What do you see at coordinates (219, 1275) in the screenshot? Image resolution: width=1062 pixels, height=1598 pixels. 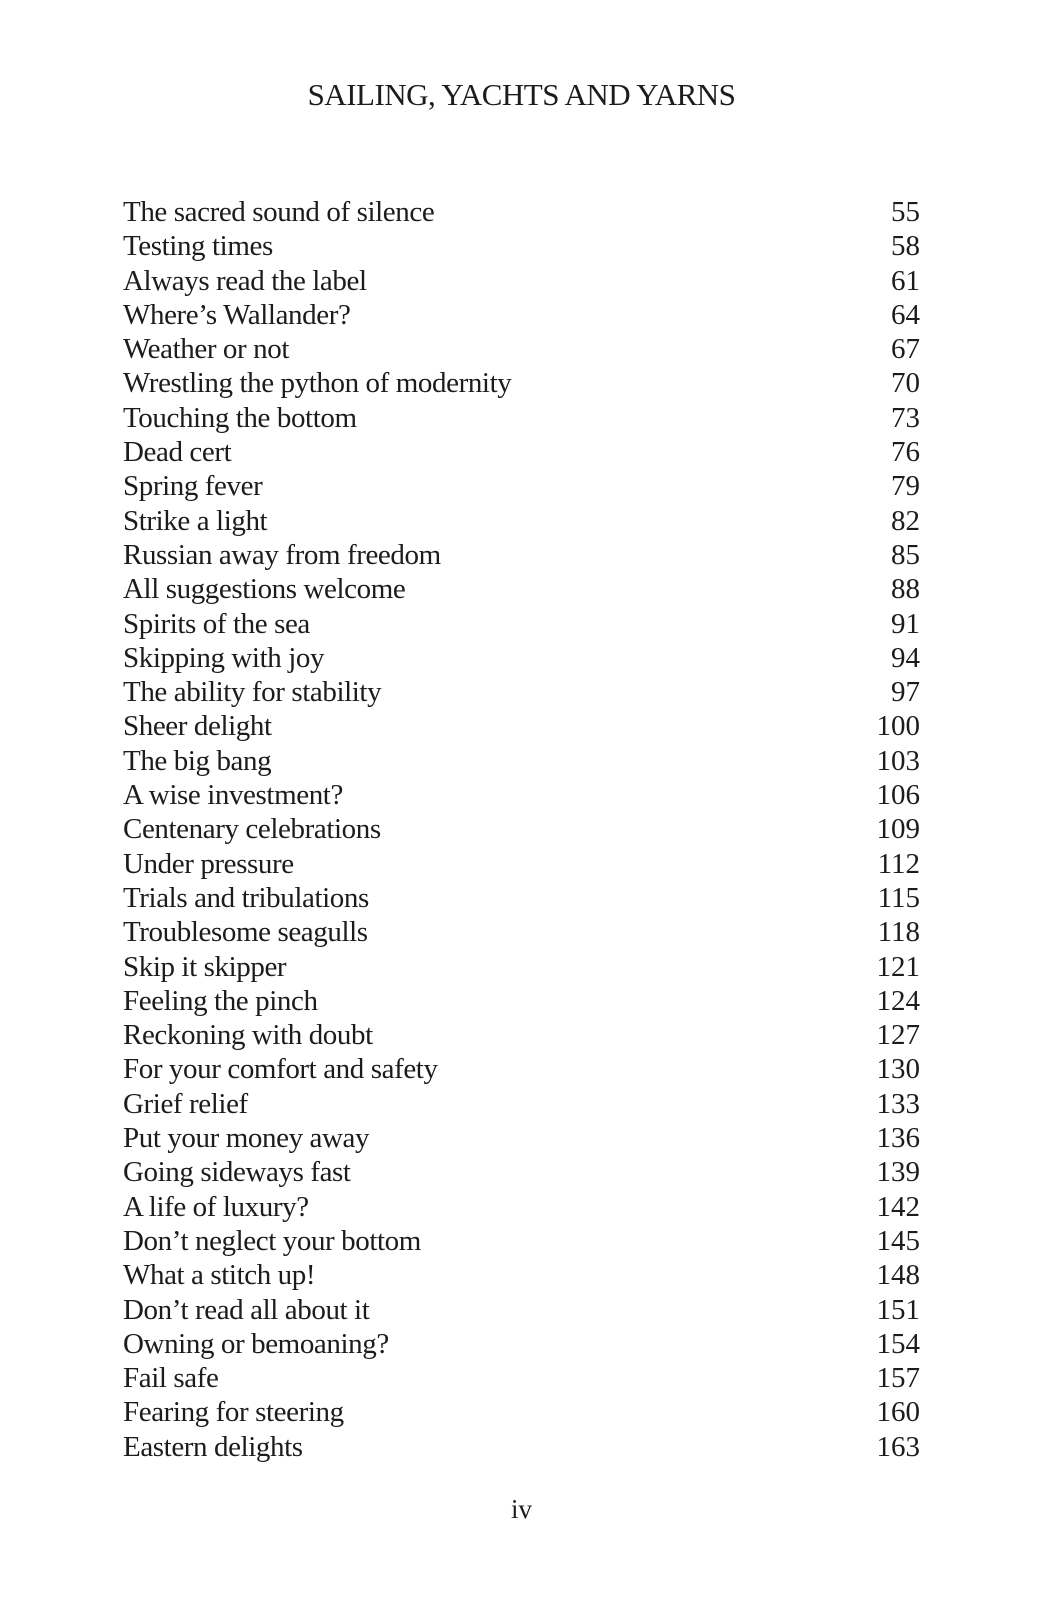 I see `toc-entry-title: What a stitch up!` at bounding box center [219, 1275].